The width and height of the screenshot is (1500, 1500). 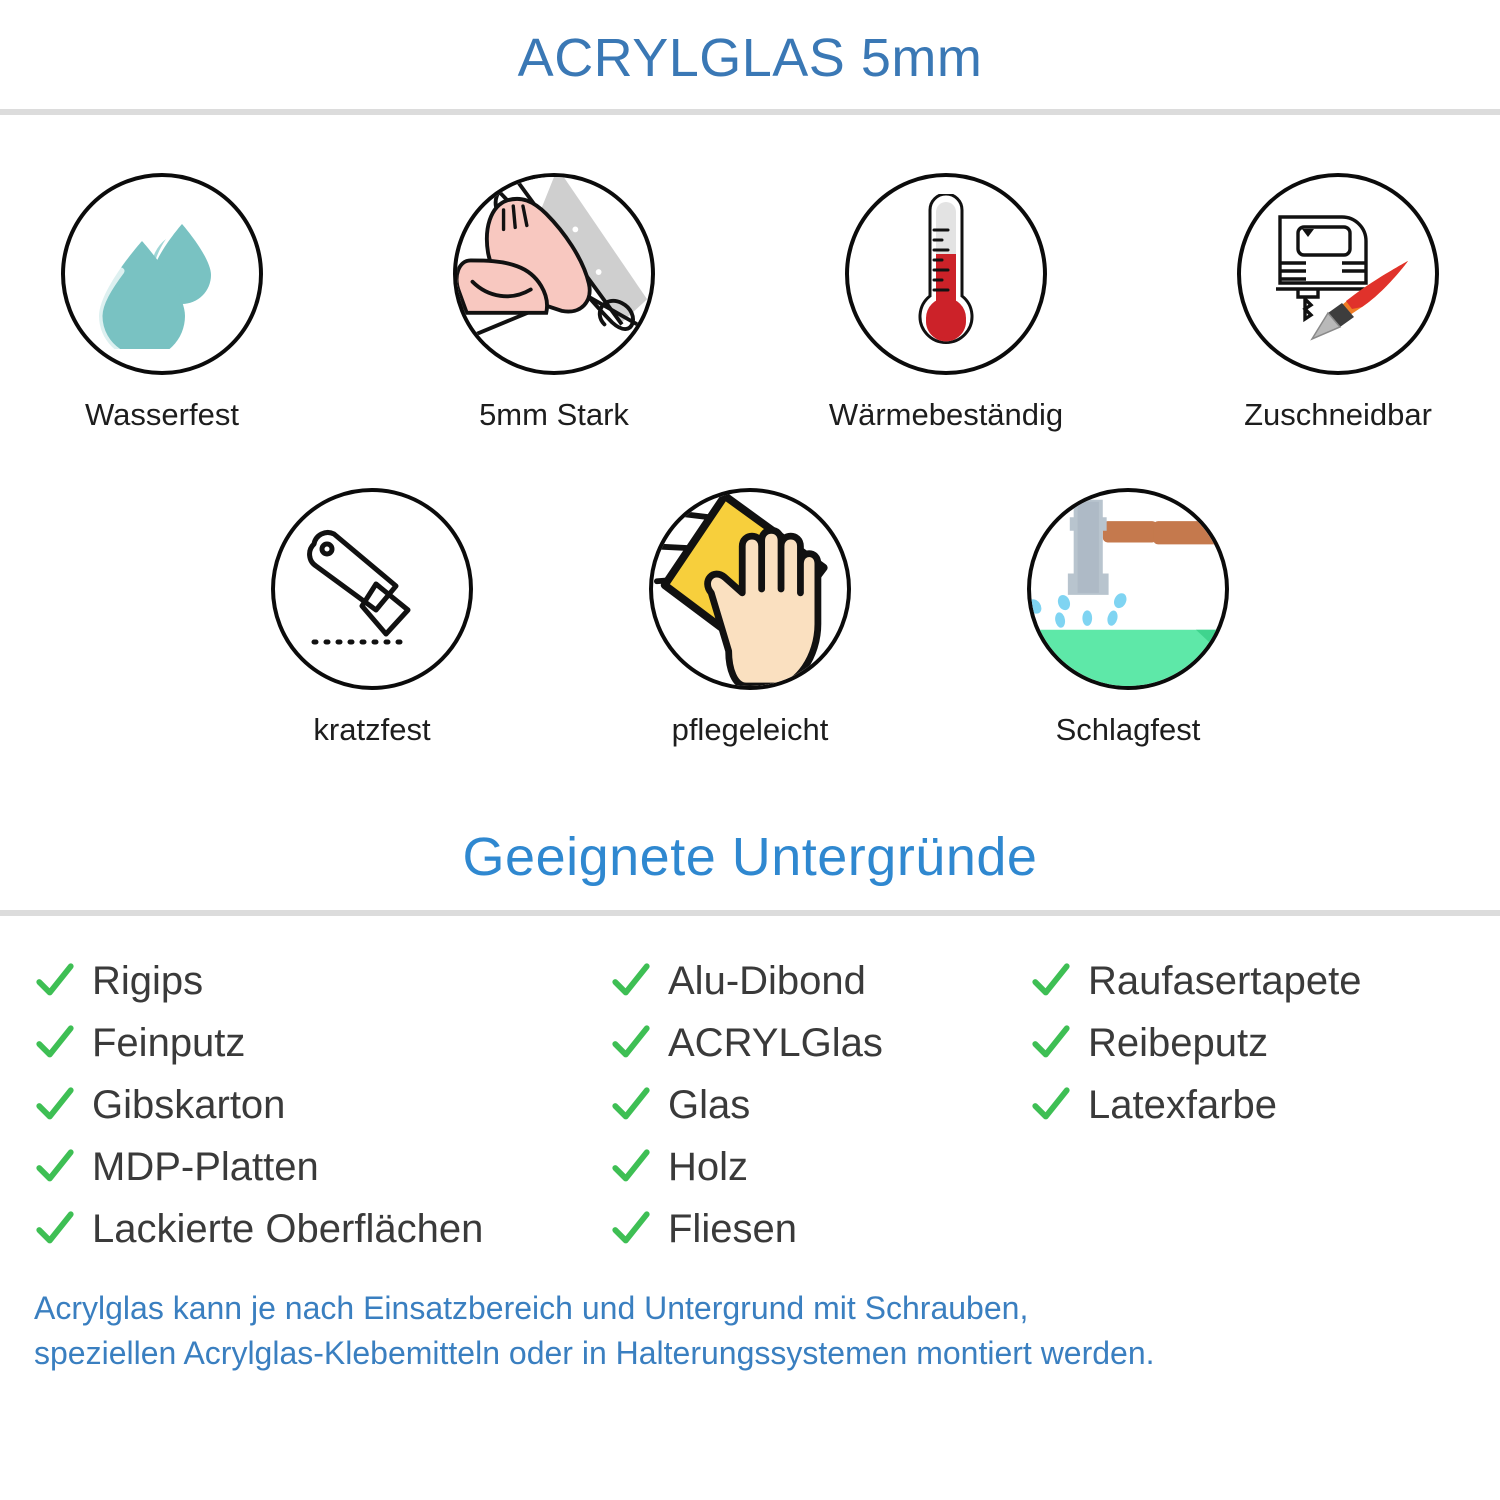 What do you see at coordinates (1183, 1104) in the screenshot?
I see `list-item-label: Latexfarbe` at bounding box center [1183, 1104].